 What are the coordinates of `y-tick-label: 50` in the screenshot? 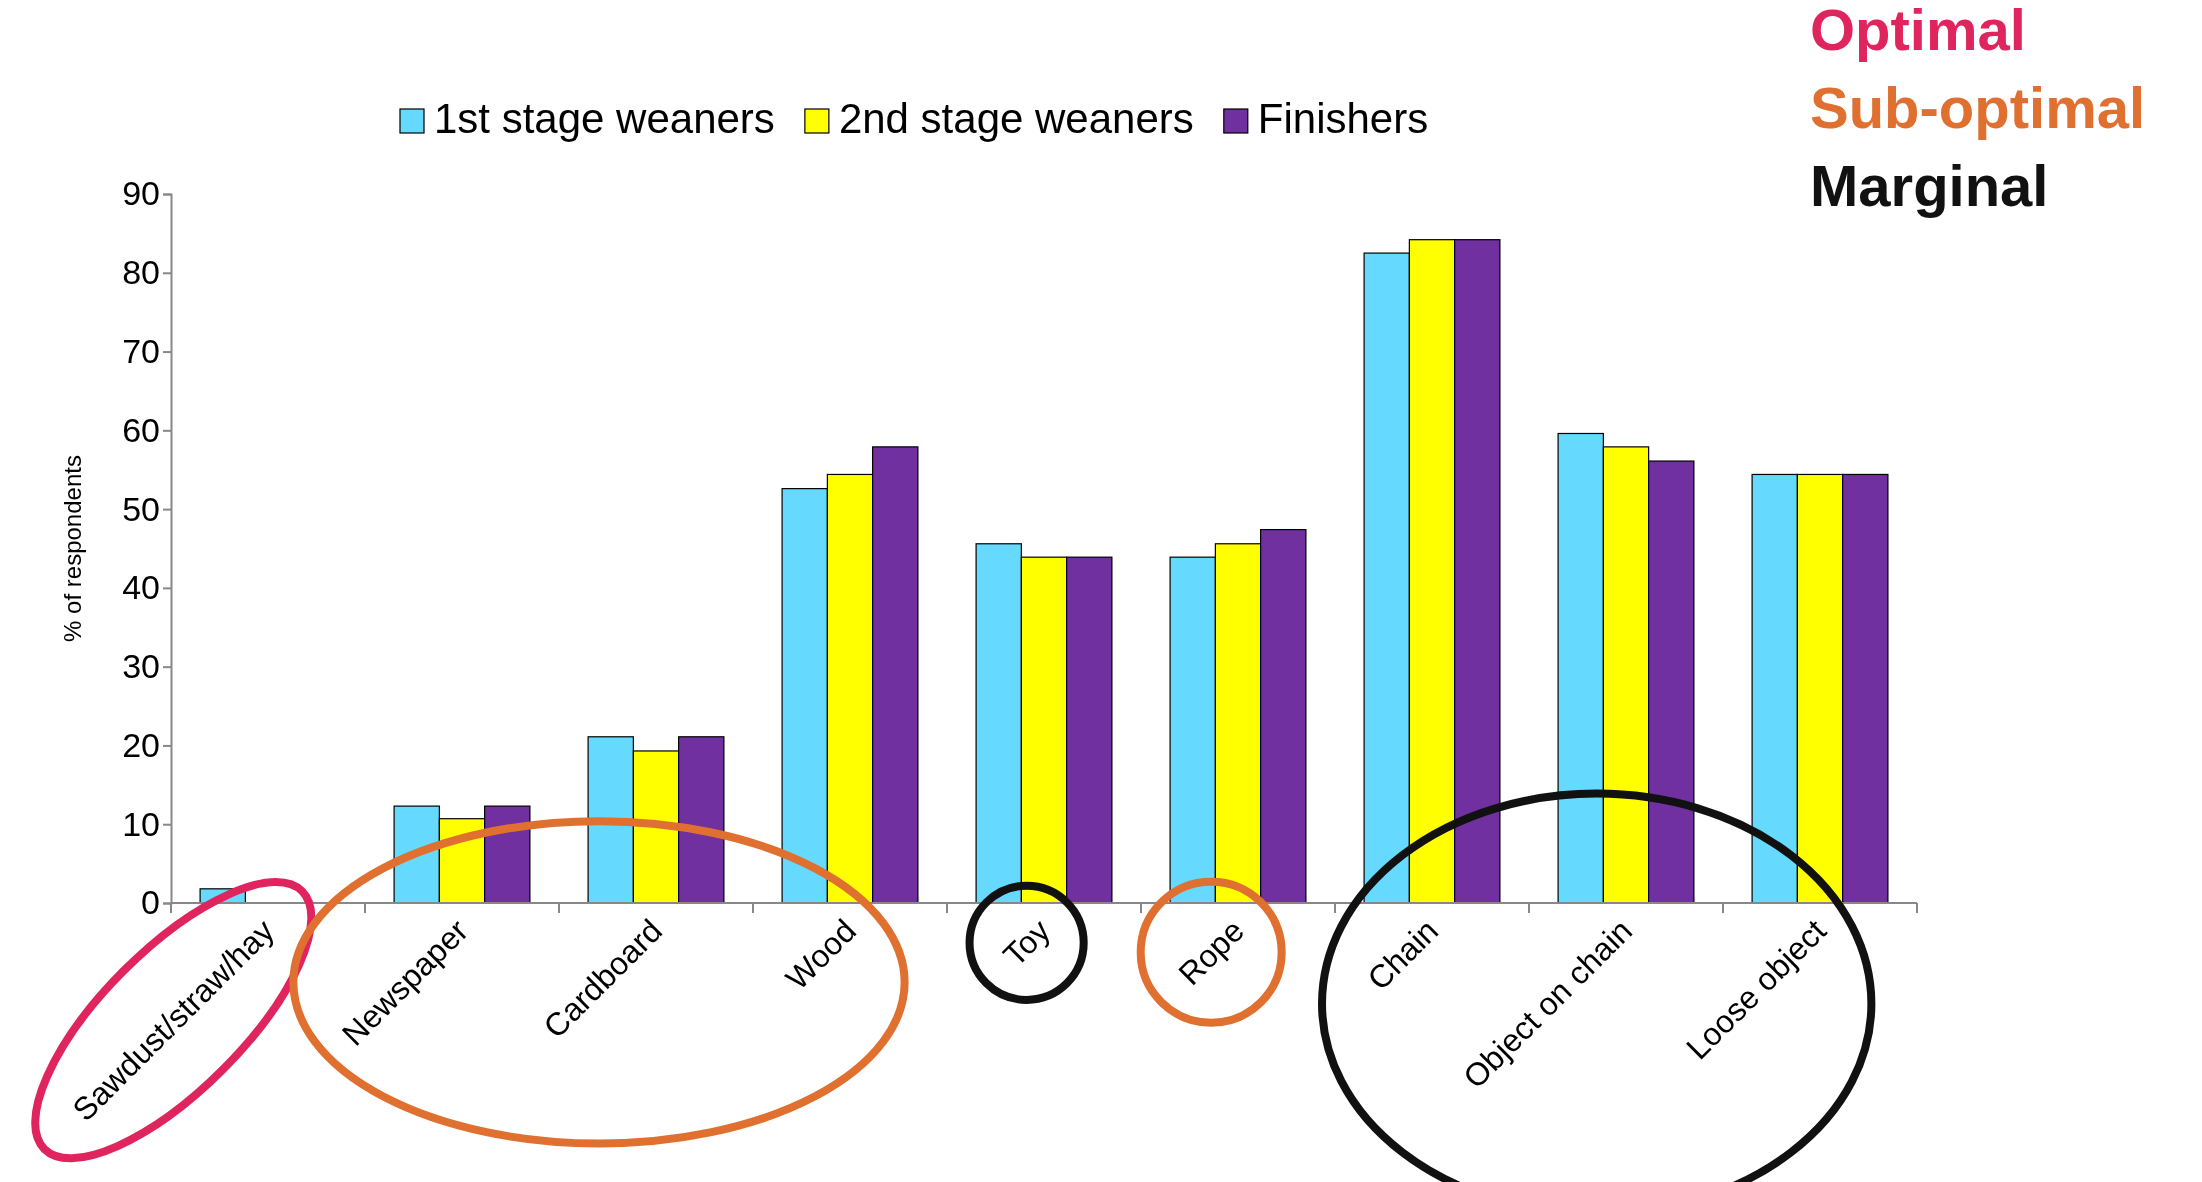 It's located at (141, 508).